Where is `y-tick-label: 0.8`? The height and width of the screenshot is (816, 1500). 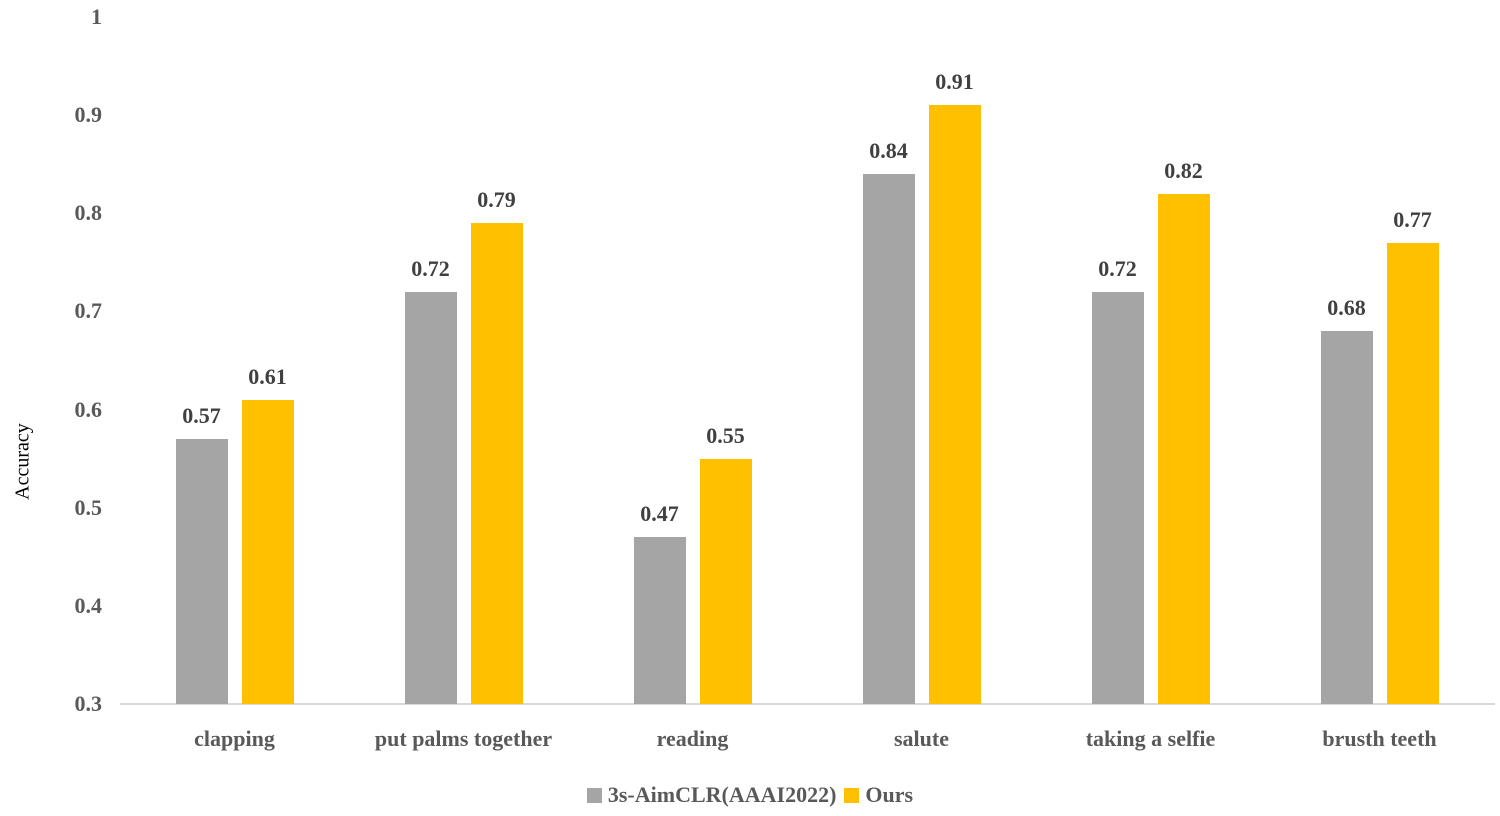
y-tick-label: 0.8 is located at coordinates (88, 213).